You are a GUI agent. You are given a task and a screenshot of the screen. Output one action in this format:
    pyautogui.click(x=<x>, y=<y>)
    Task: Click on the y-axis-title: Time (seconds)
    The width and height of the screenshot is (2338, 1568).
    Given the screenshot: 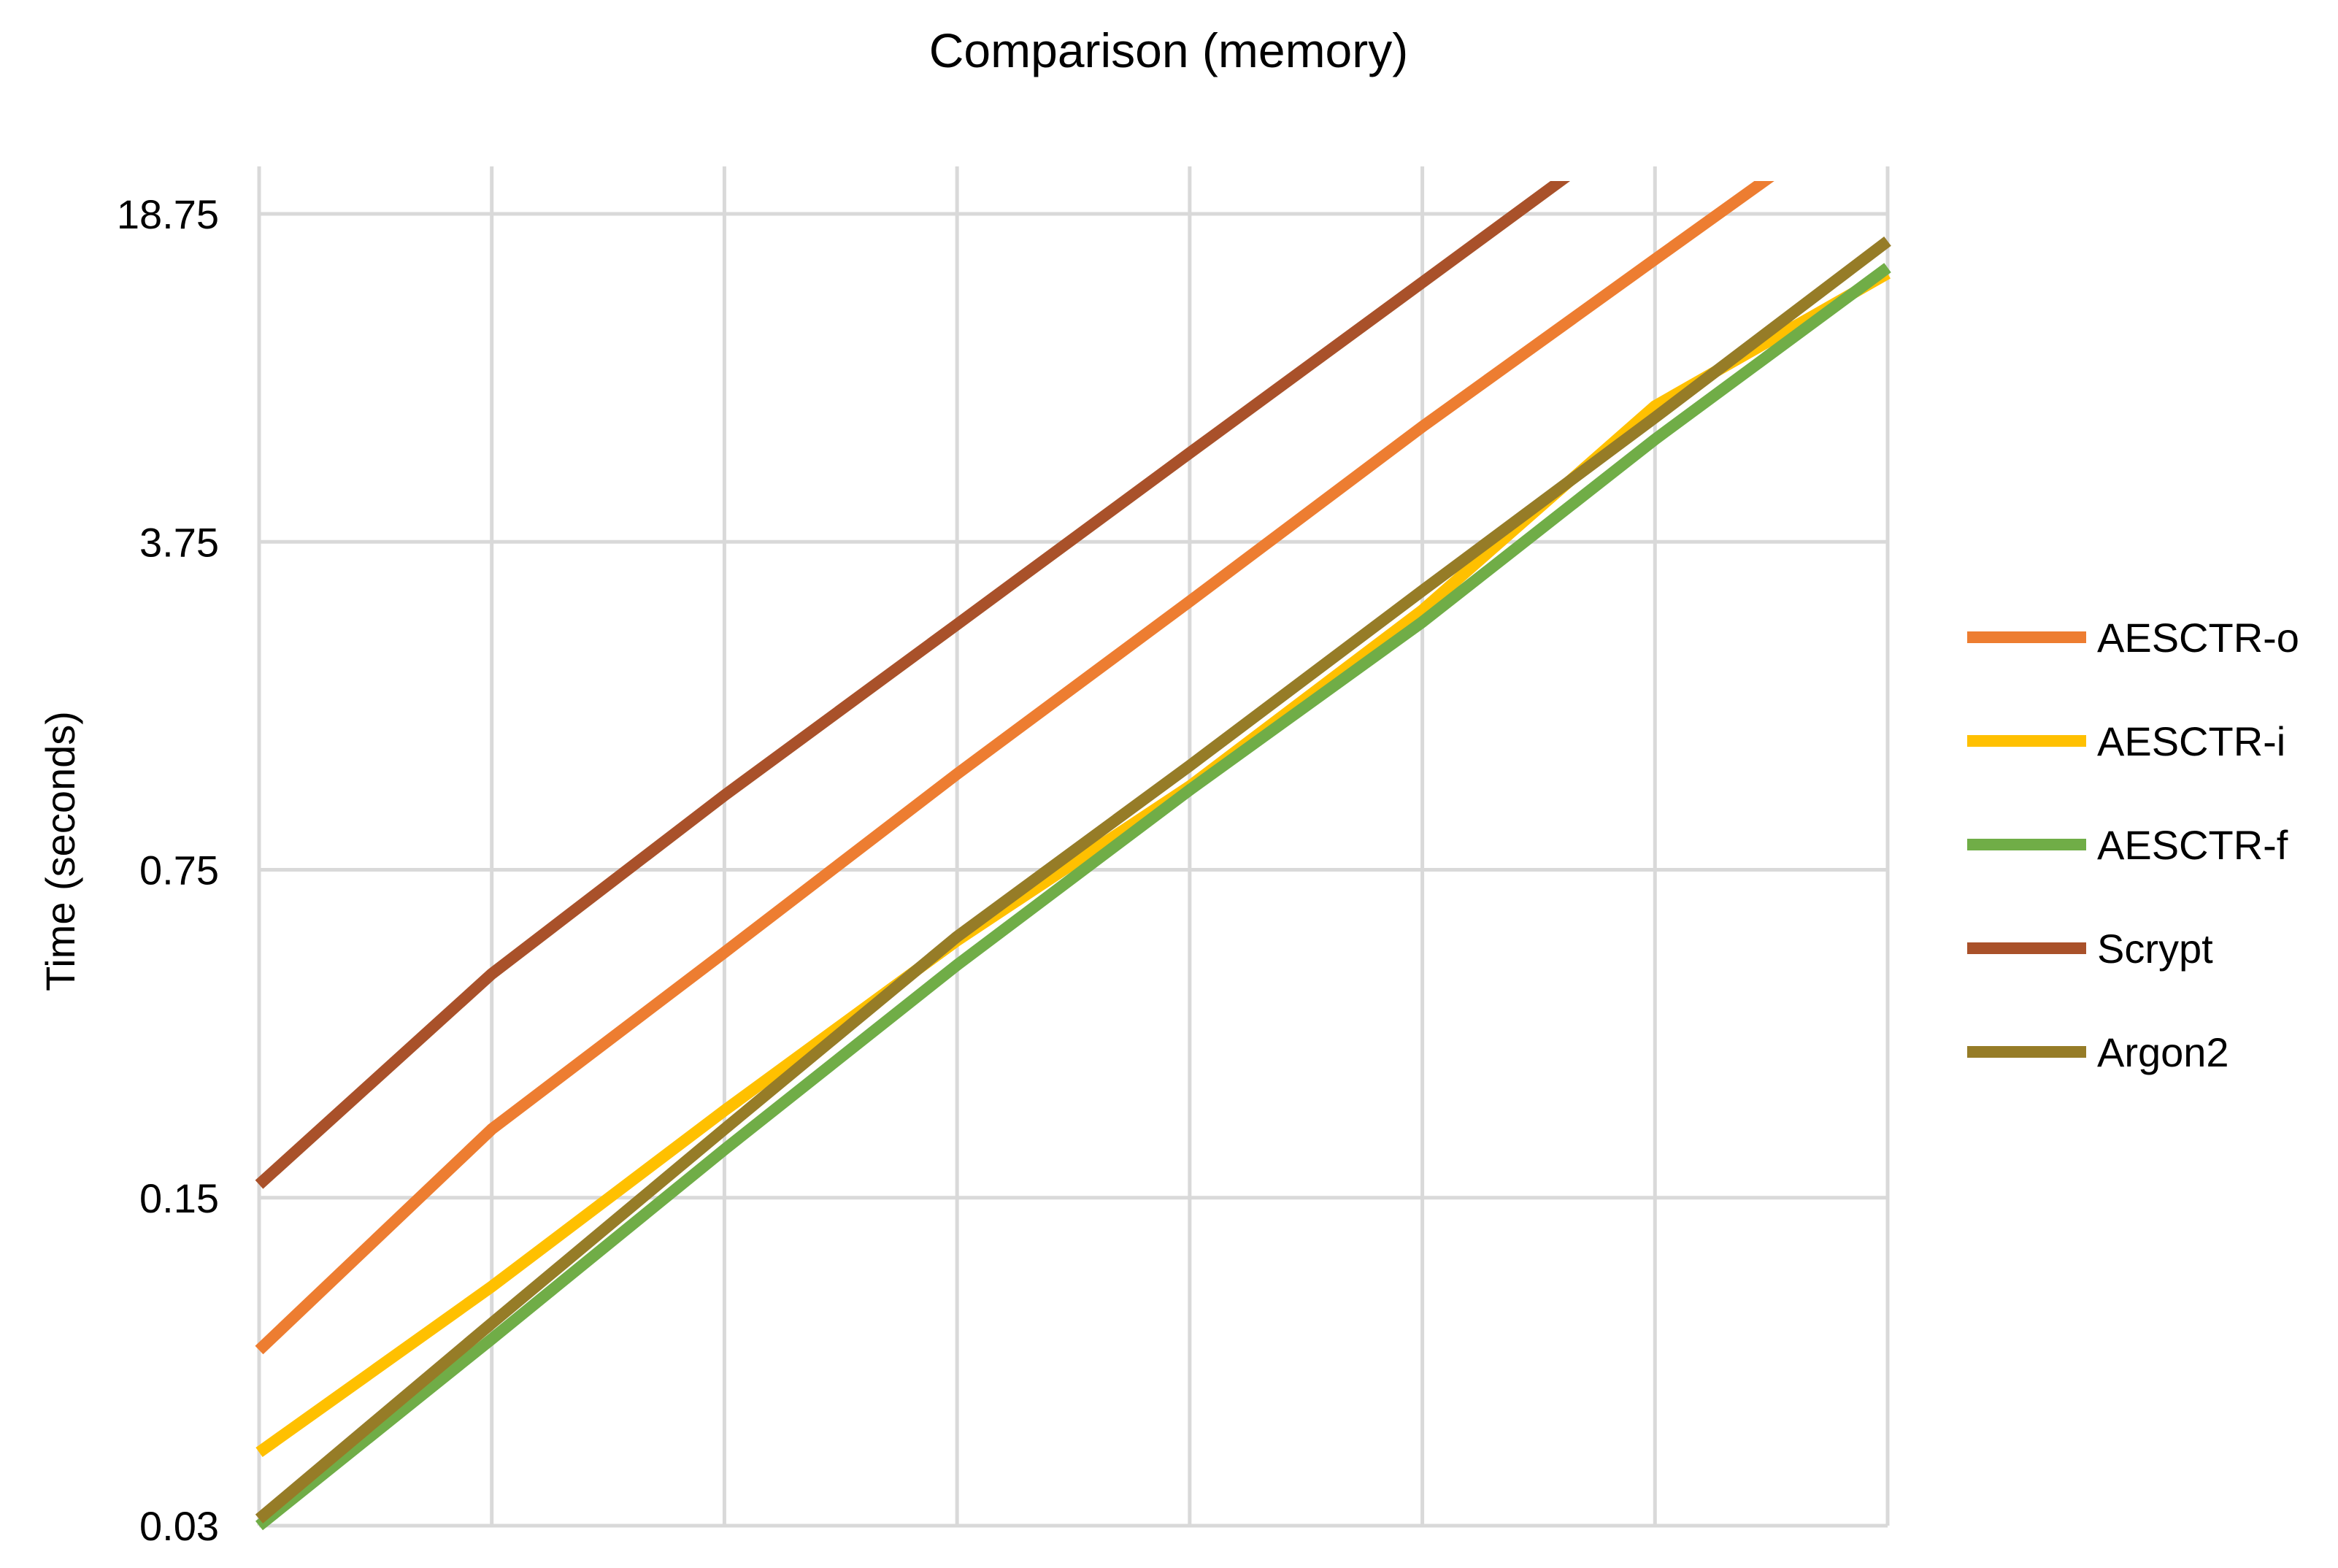 What is the action you would take?
    pyautogui.click(x=60, y=851)
    